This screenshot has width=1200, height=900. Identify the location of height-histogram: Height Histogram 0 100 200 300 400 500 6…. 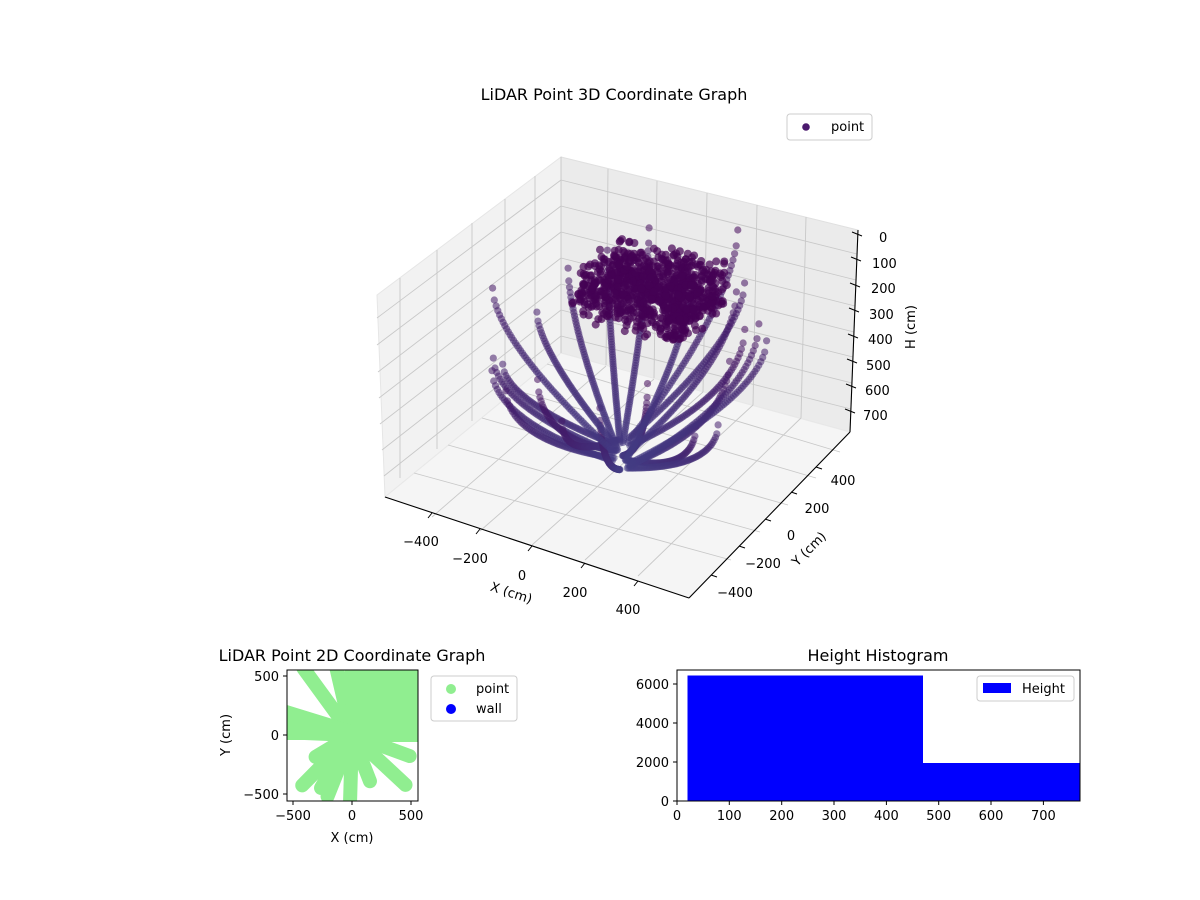
(858, 735).